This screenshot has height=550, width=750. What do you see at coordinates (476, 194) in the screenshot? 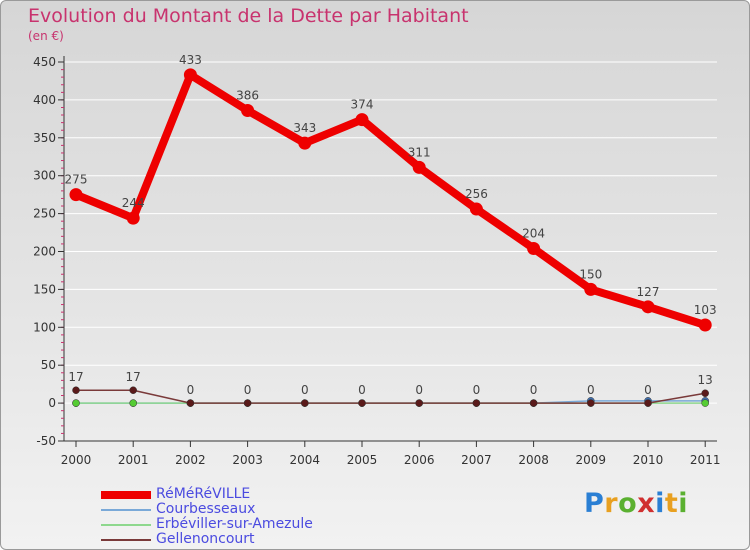
I see `data-label: 256` at bounding box center [476, 194].